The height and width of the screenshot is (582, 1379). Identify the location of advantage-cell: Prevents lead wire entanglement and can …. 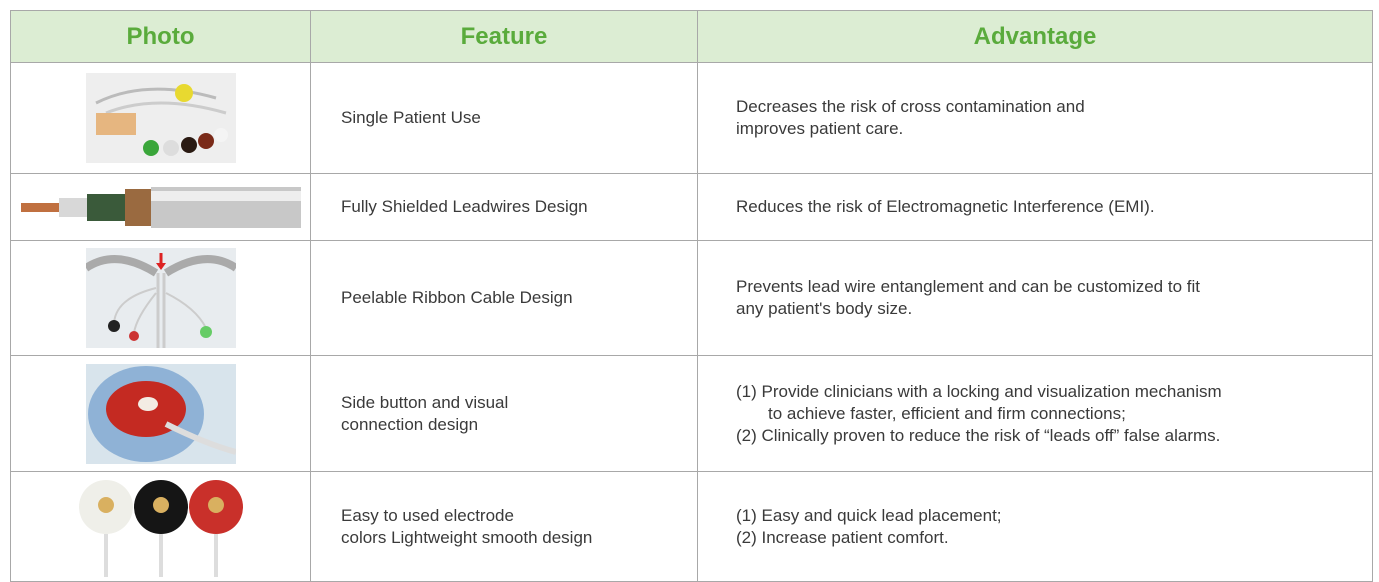
(1035, 298).